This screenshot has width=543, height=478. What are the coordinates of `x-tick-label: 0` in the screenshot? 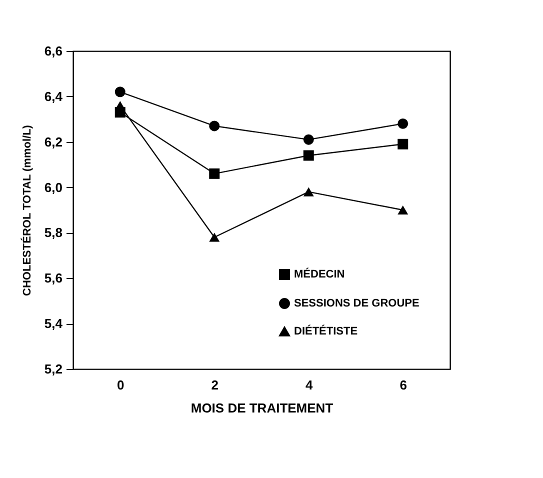 It's located at (120, 385).